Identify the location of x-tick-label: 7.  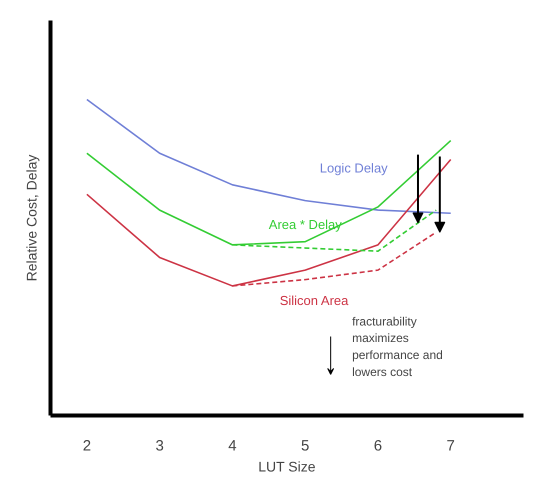
(450, 446).